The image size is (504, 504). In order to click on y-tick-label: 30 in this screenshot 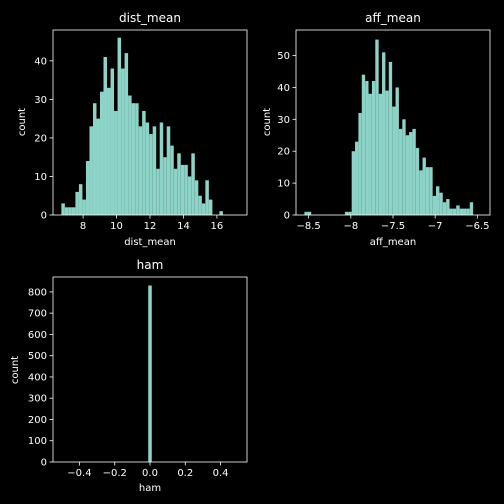, I will do `click(40, 100)`.